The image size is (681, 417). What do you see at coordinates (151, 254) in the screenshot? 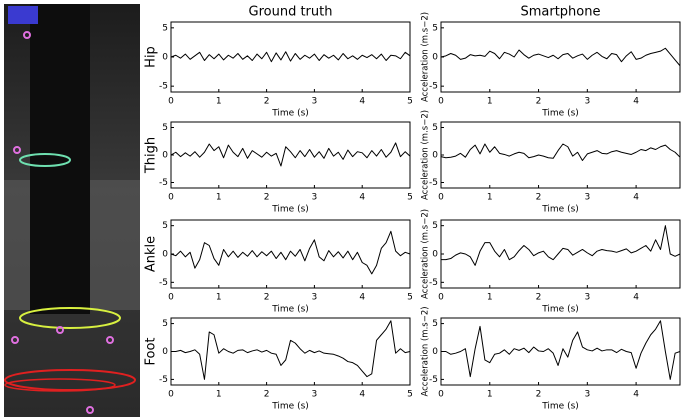
I see `row-label: Ankle` at bounding box center [151, 254].